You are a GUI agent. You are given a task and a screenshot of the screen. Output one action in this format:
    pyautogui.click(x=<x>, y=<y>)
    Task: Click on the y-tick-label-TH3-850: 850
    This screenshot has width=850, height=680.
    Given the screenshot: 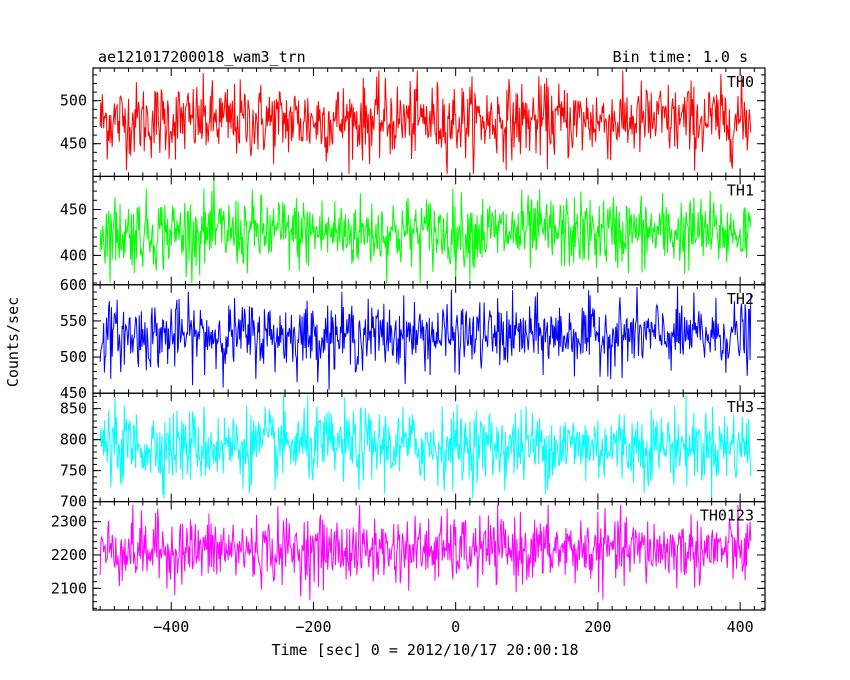 What is the action you would take?
    pyautogui.click(x=73, y=409)
    